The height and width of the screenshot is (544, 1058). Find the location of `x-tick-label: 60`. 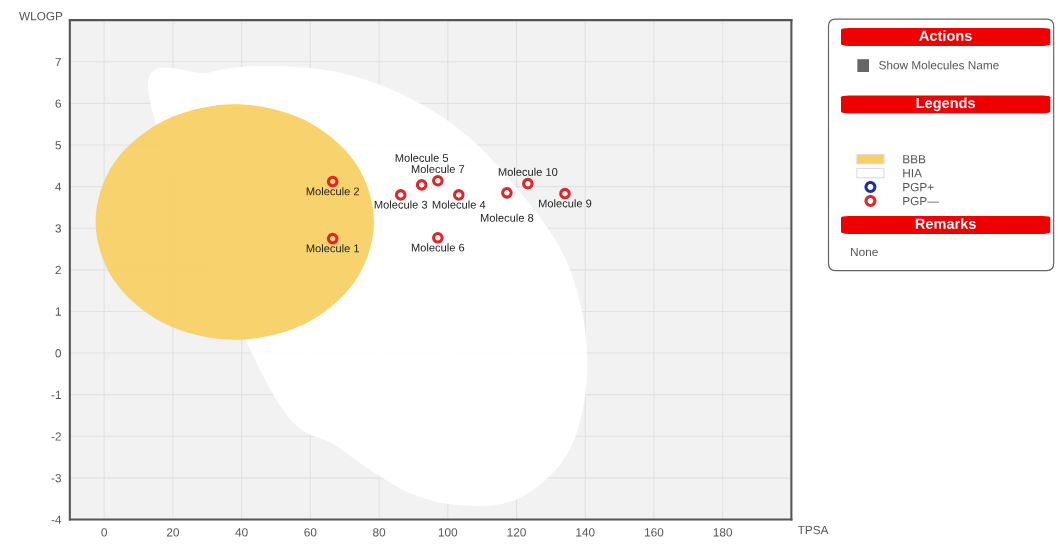

x-tick-label: 60 is located at coordinates (310, 532).